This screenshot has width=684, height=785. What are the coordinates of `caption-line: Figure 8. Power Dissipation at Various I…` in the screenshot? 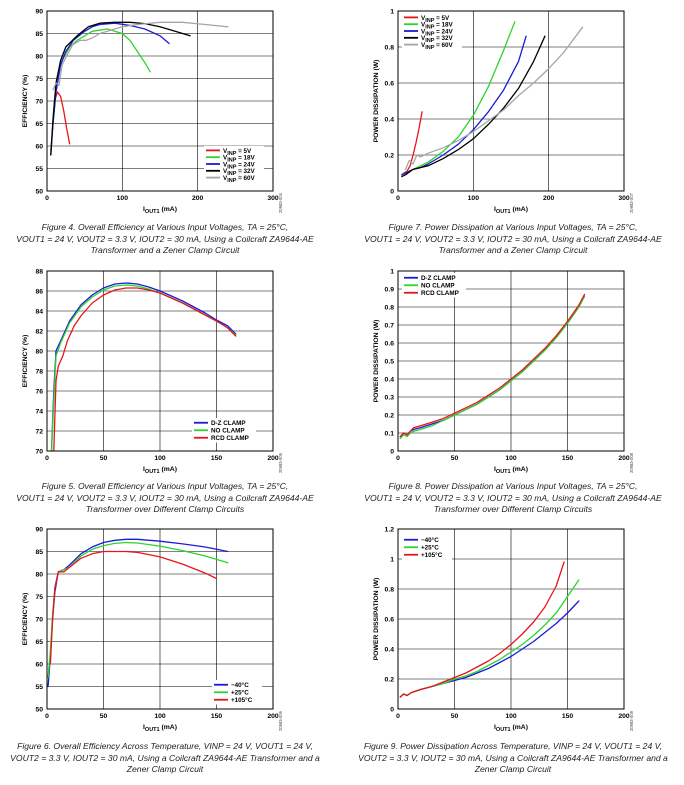 It's located at (513, 486).